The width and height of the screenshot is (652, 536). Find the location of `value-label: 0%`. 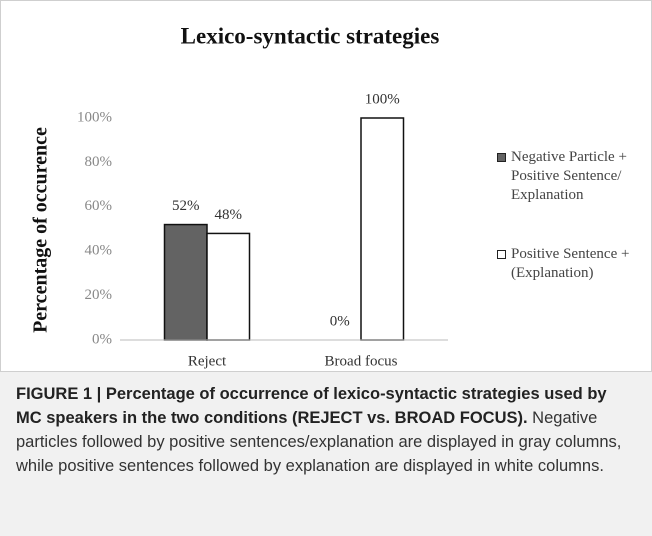

value-label: 0% is located at coordinates (340, 321).